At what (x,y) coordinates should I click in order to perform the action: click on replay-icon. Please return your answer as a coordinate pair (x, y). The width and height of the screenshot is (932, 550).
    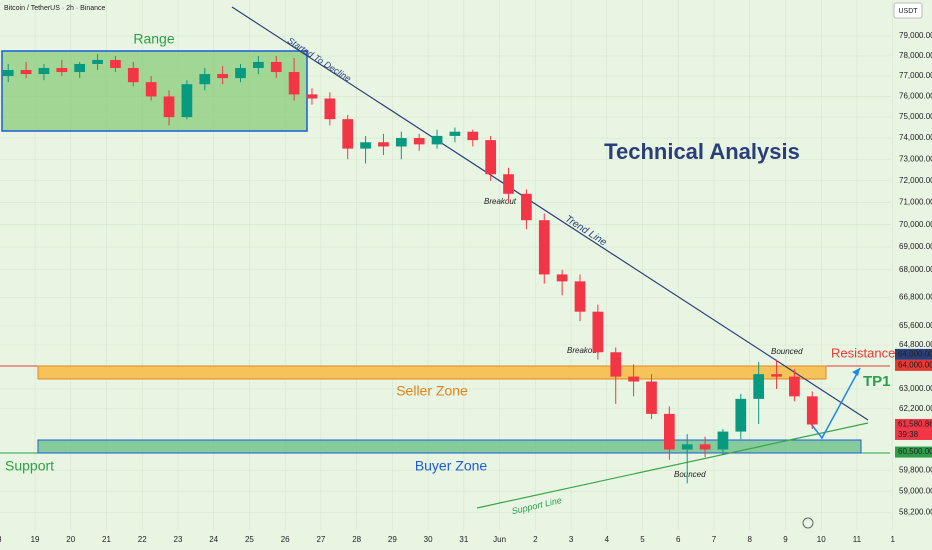
    Looking at the image, I should click on (808, 523).